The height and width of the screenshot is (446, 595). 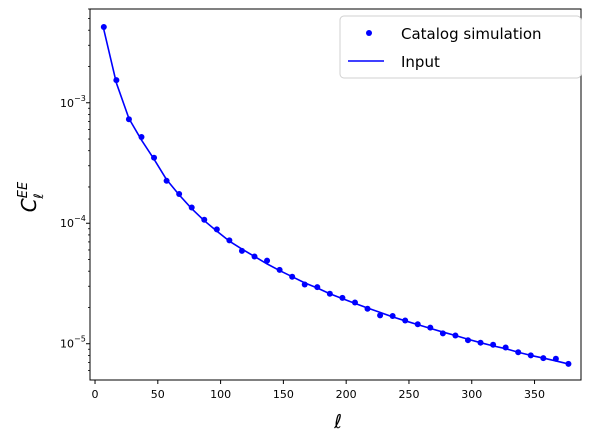 What do you see at coordinates (73, 102) in the screenshot?
I see `y-tick-label: 10⁻³` at bounding box center [73, 102].